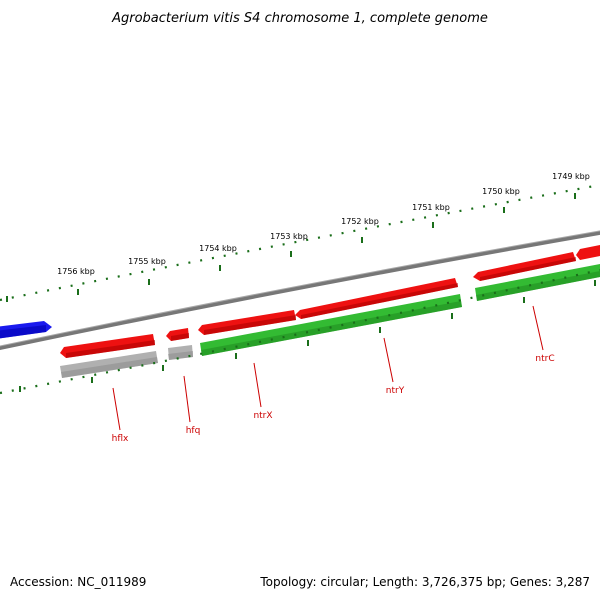  What do you see at coordinates (376, 298) in the screenshot?
I see `gene-arrow-ntrY` at bounding box center [376, 298].